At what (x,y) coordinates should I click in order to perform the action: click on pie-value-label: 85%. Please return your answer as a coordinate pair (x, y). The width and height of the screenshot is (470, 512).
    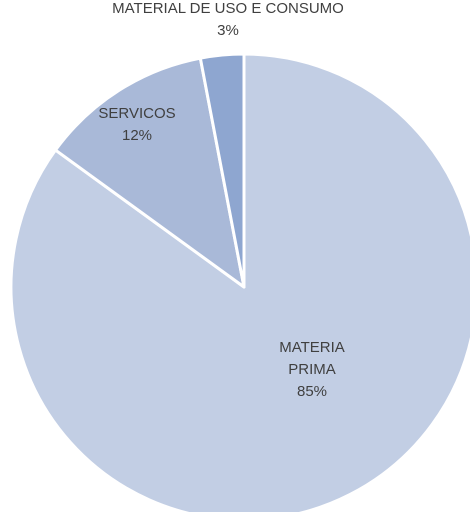
    Looking at the image, I should click on (312, 391).